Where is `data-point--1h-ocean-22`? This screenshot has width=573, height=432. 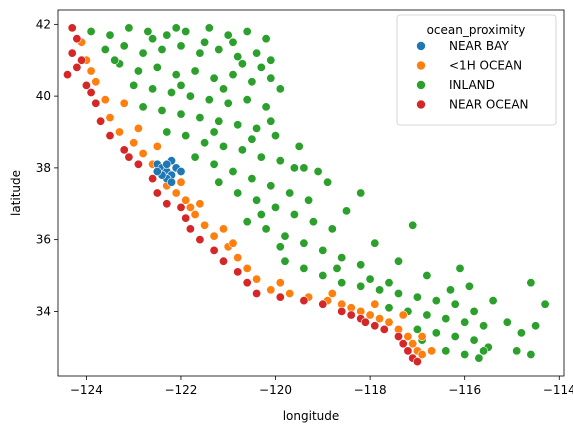
data-point--1h-ocean-22 is located at coordinates (290, 293).